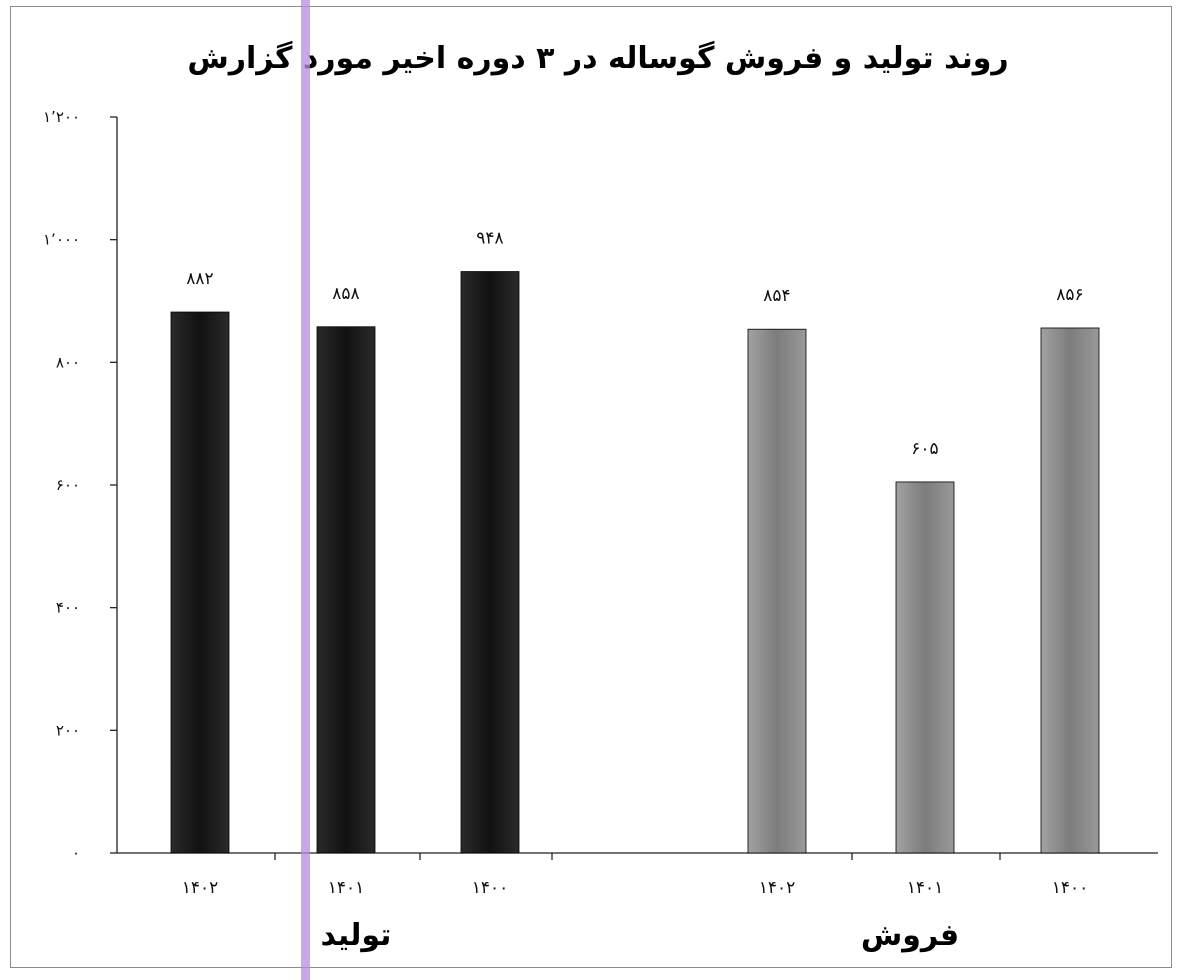  I want to click on data-label: ۸۵۶, so click(1069, 295).